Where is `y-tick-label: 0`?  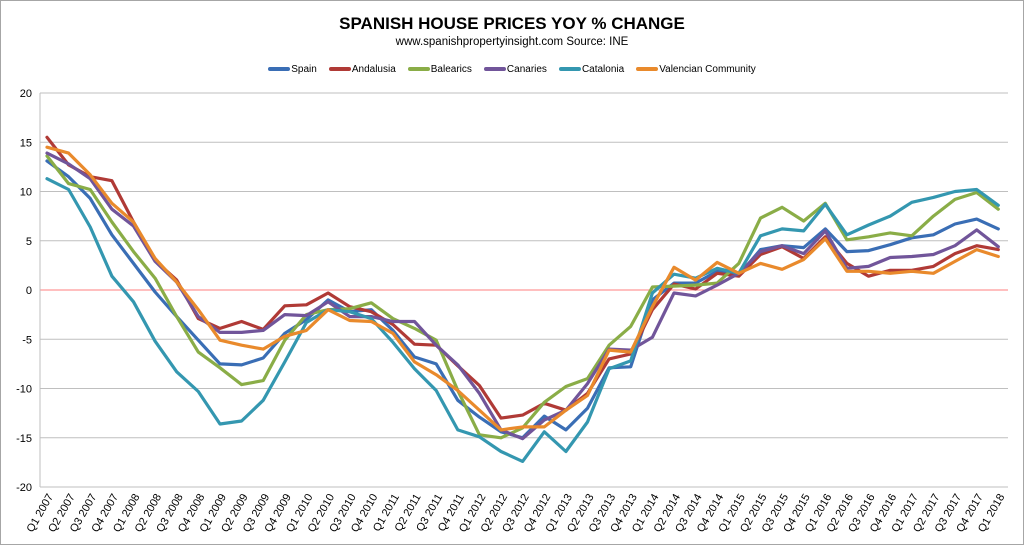
y-tick-label: 0 is located at coordinates (29, 291).